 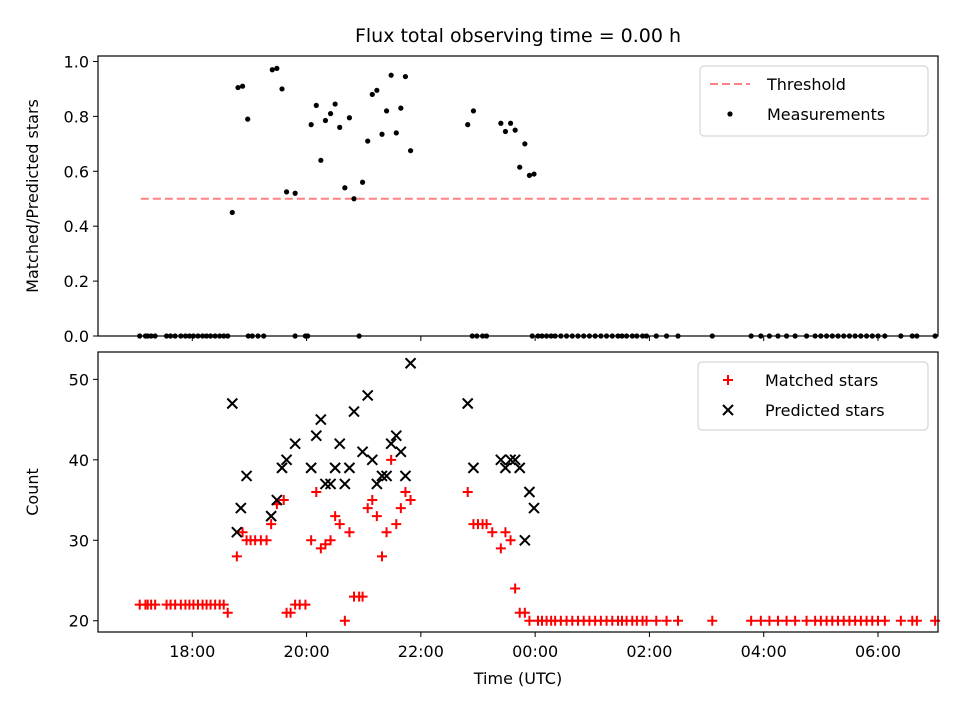 I want to click on y-tick-label: 1.0, so click(x=76, y=61).